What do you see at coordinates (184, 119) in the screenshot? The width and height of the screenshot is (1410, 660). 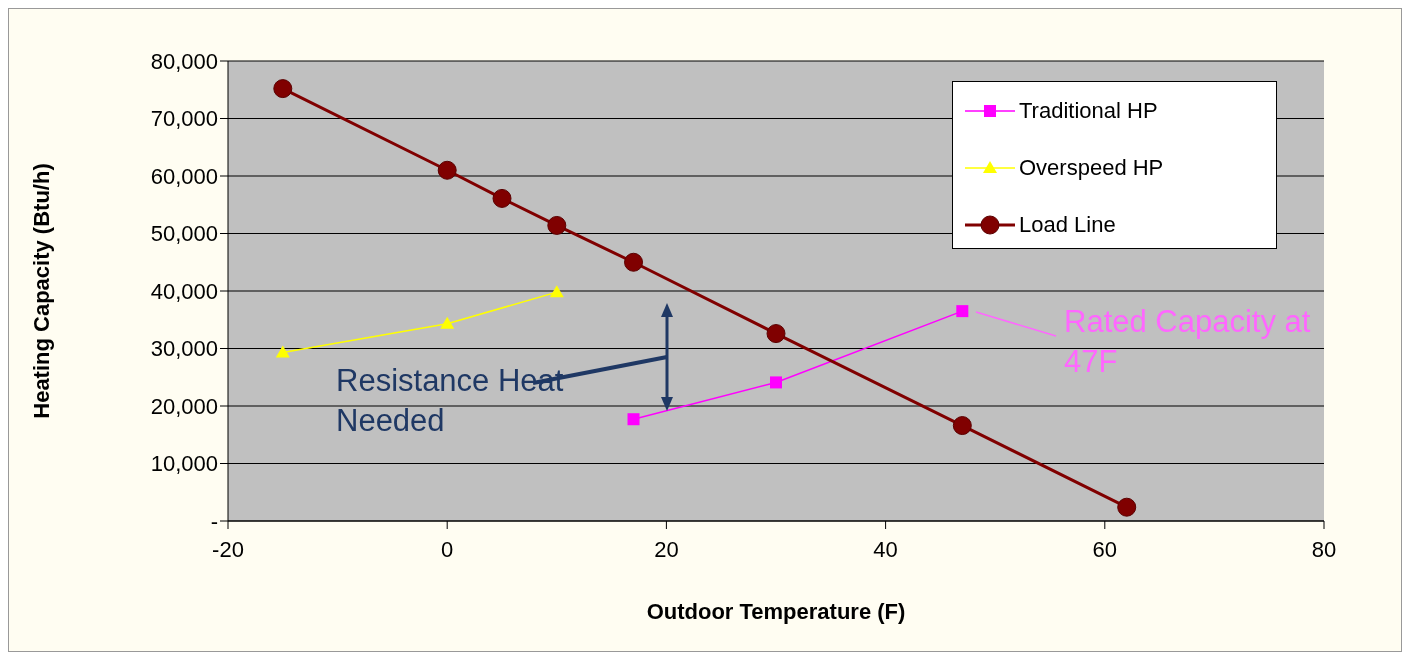 I see `y-tick-label: 70,000` at bounding box center [184, 119].